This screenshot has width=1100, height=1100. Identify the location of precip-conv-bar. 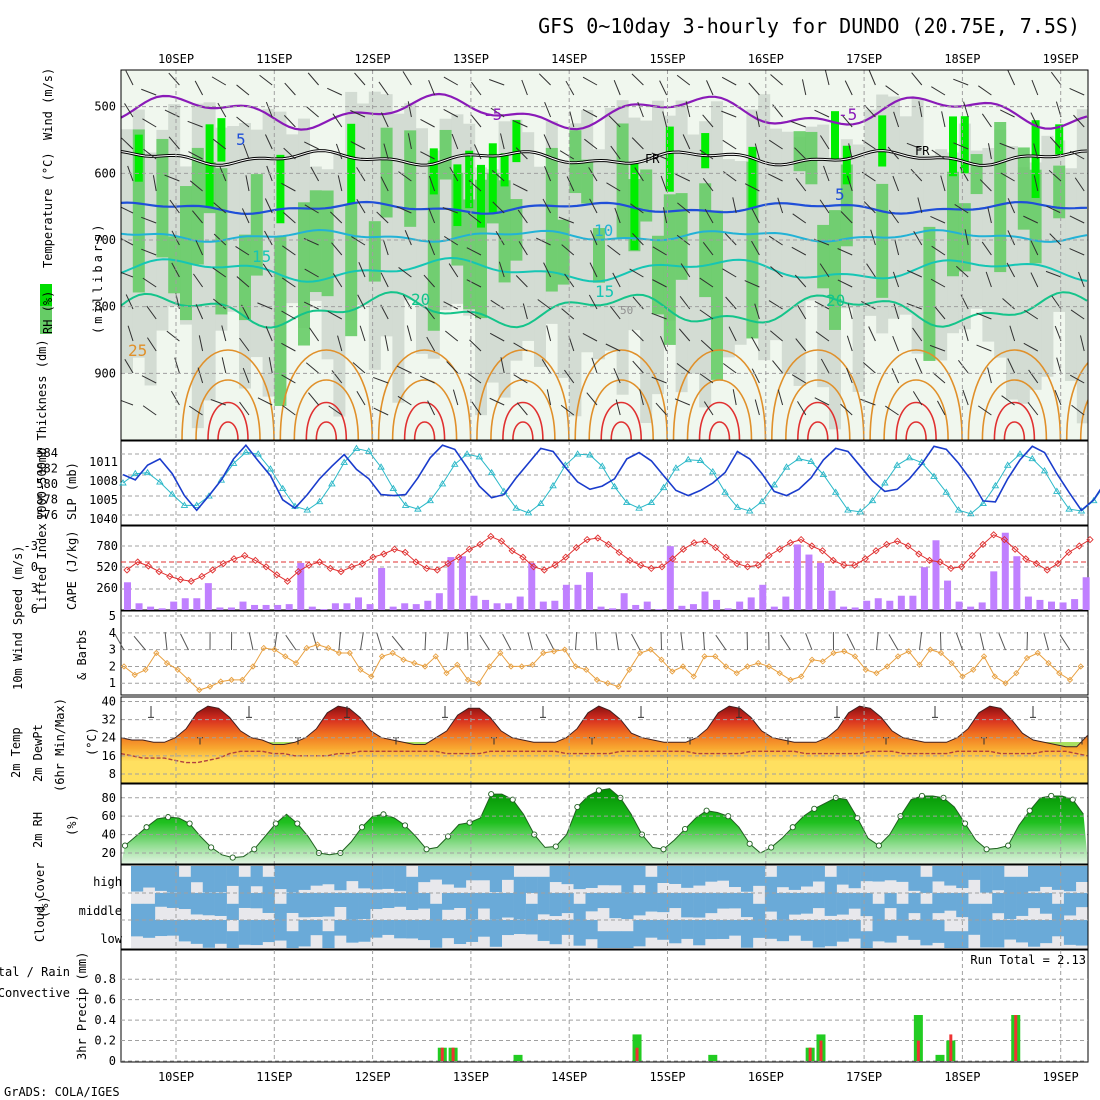
(918, 1050).